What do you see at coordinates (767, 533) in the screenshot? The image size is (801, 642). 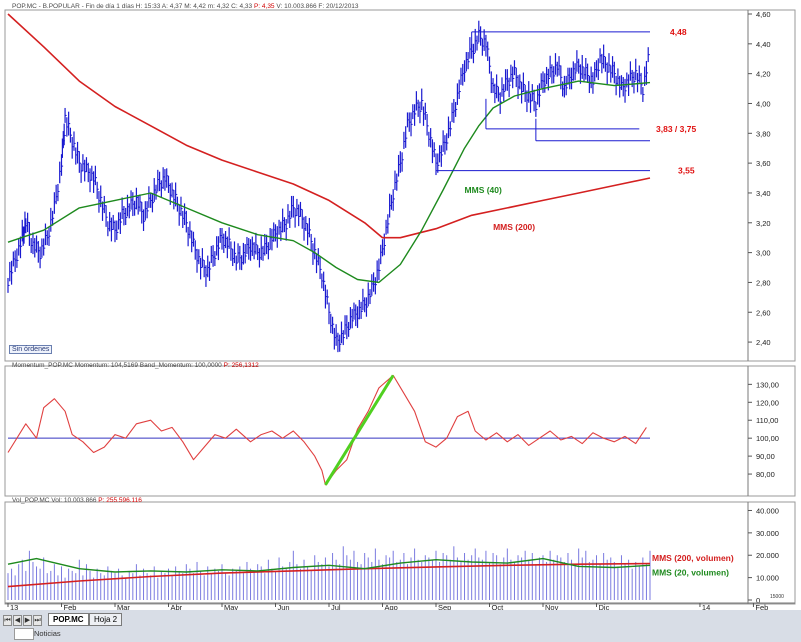 I see `volume-tick-label: 30.000` at bounding box center [767, 533].